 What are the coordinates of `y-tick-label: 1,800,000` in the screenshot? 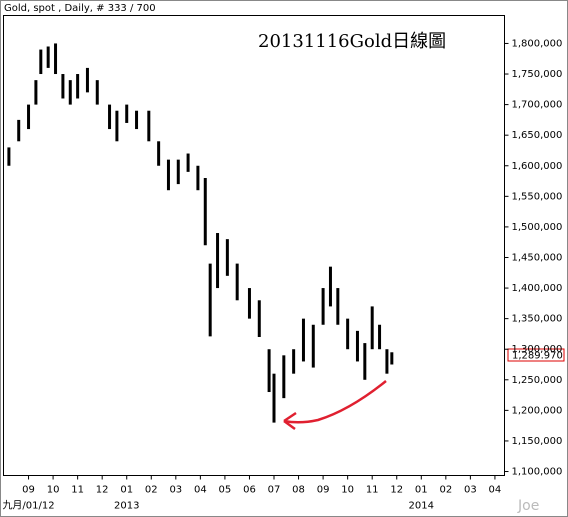 It's located at (537, 43).